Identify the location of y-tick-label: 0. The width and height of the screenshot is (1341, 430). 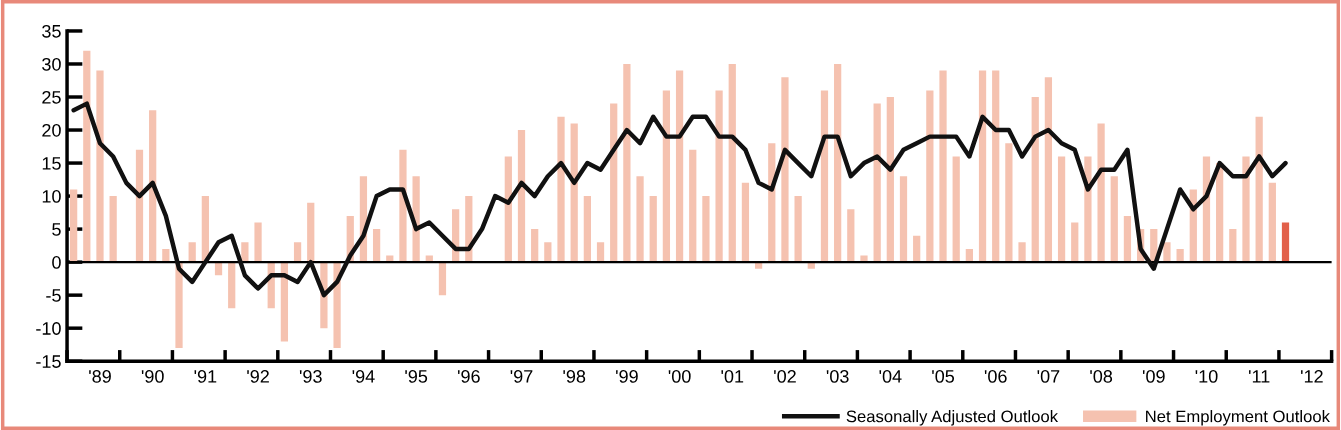
(56, 262).